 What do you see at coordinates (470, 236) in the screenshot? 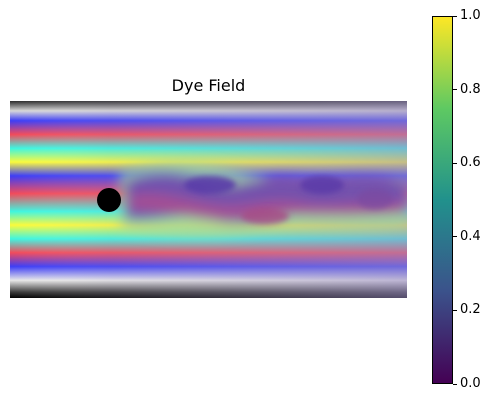
I see `colorbar-tick-label: 0.4` at bounding box center [470, 236].